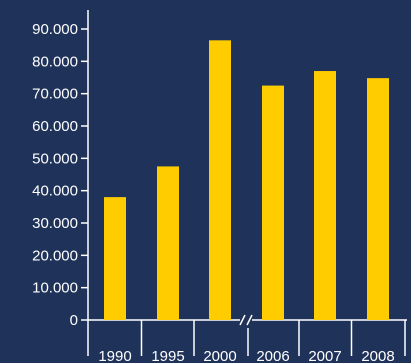 The image size is (411, 363). I want to click on x-tick-label-1995: 1995, so click(167, 355).